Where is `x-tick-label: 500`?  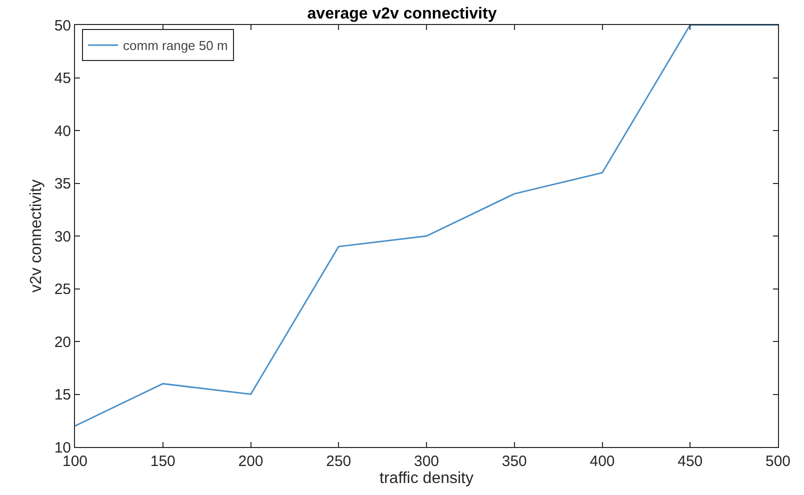
x-tick-label: 500 is located at coordinates (778, 461).